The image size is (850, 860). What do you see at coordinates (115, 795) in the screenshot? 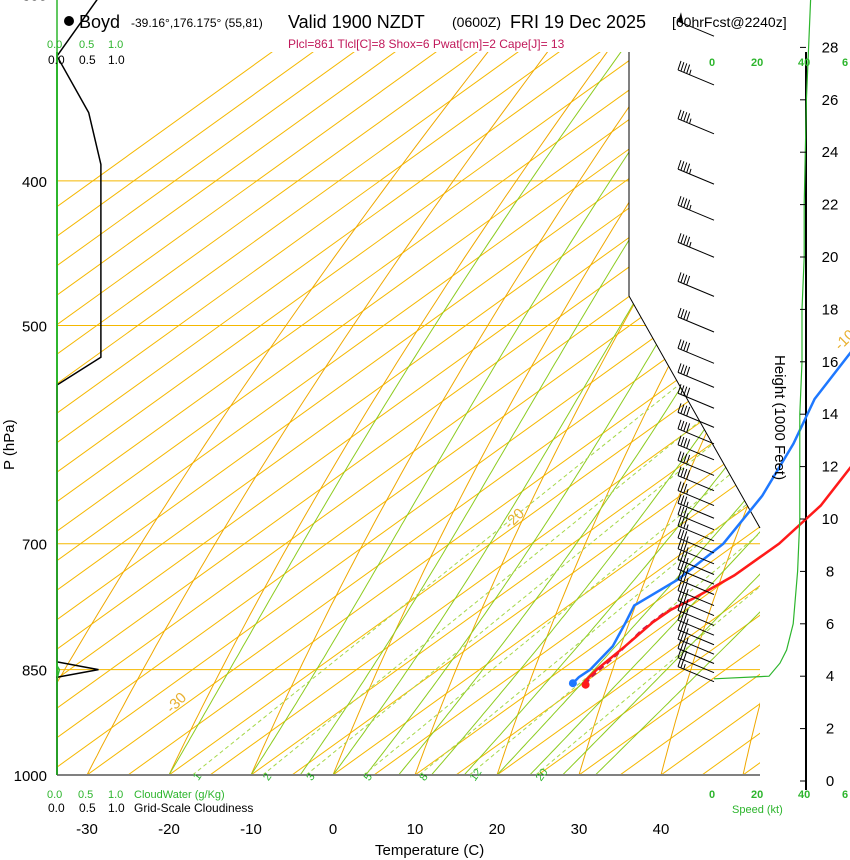
I see `cloud-bottom-tick: 1.0` at bounding box center [115, 795].